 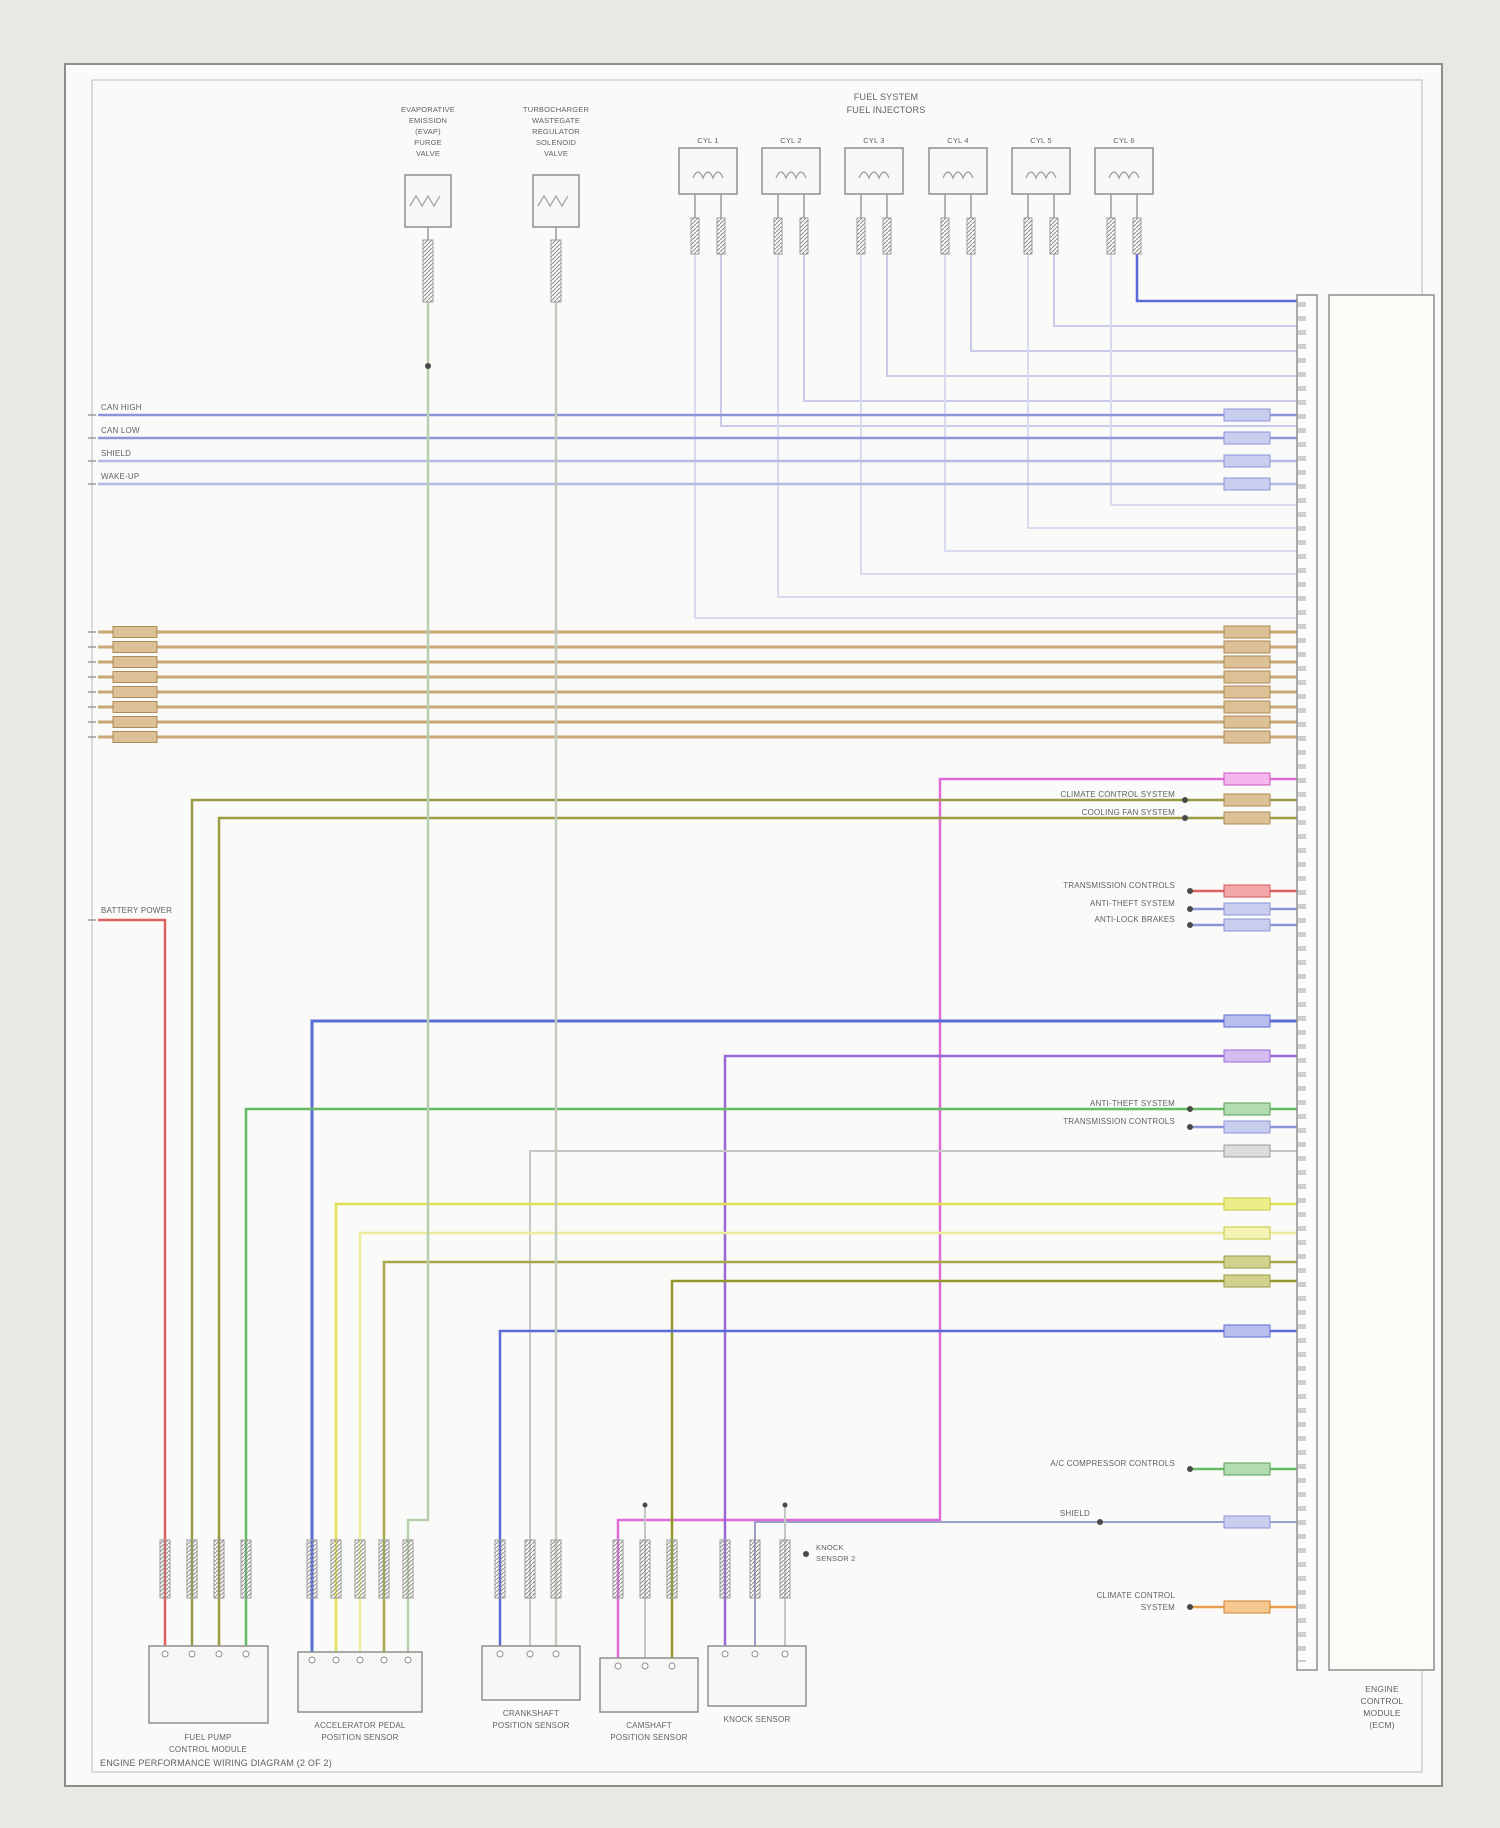 I want to click on can-bus-wires, so click(x=697, y=449).